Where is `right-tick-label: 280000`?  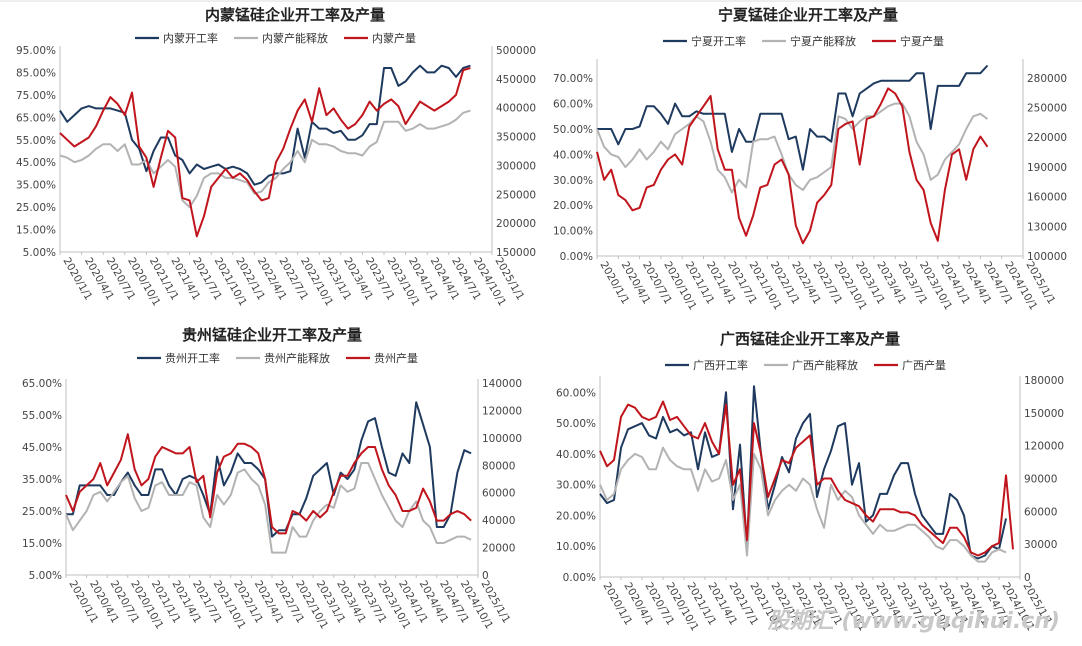
right-tick-label: 280000 is located at coordinates (1047, 79).